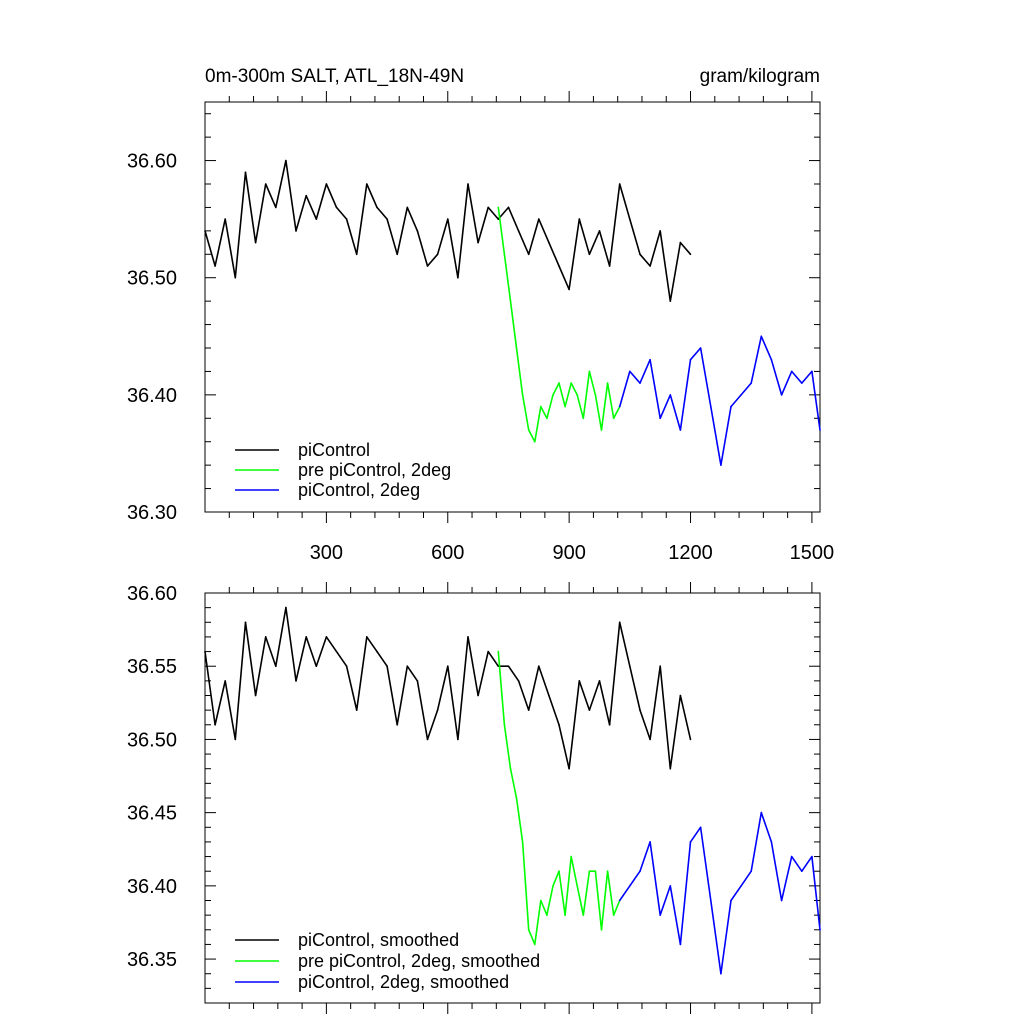 This screenshot has width=1024, height=1024. I want to click on x-tick-label: 900, so click(568, 553).